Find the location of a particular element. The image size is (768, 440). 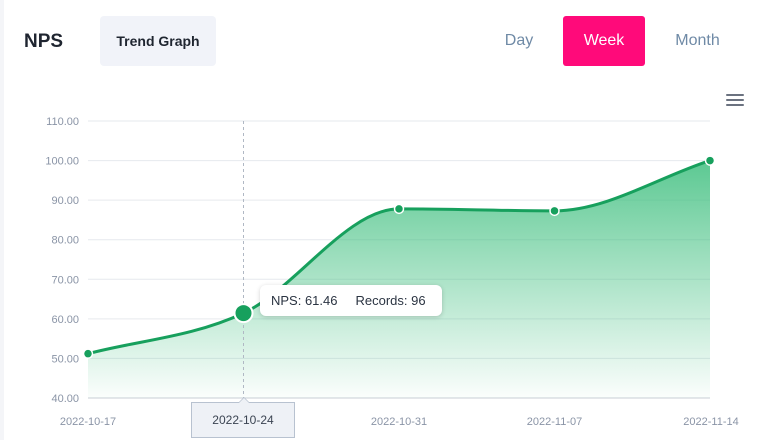

hamburger-icon is located at coordinates (735, 101).